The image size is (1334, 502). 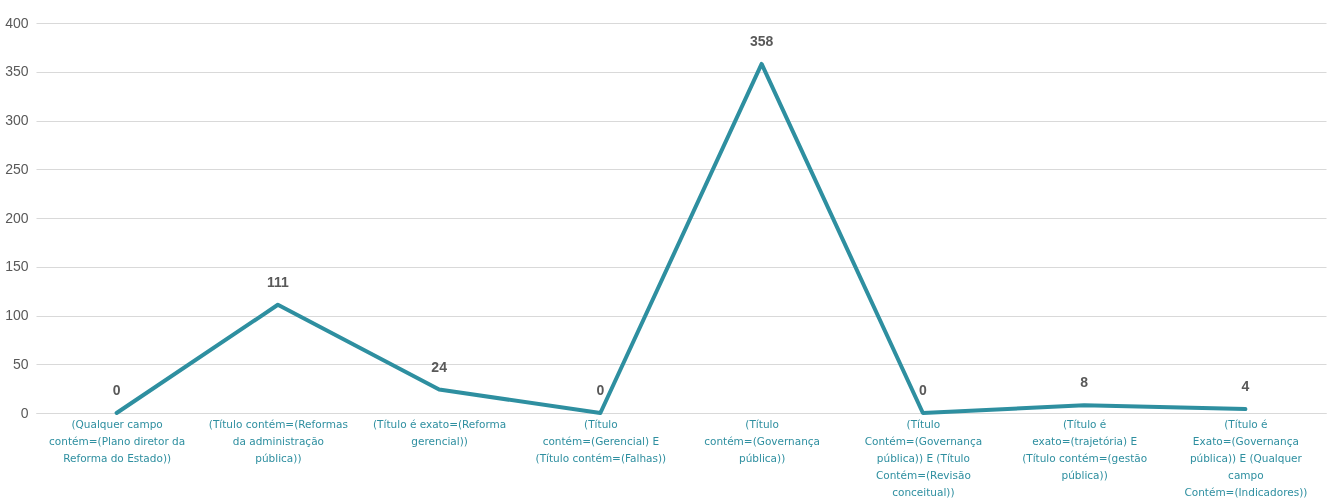 I want to click on data-label: 24, so click(x=439, y=366).